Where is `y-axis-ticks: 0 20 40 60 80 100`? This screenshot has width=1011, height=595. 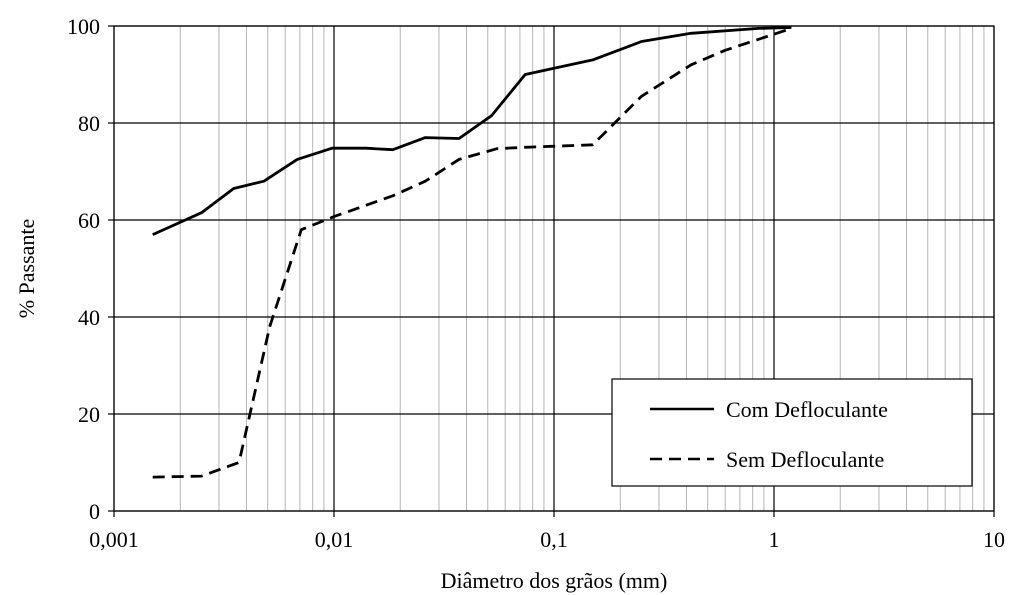
y-axis-ticks: 0 20 40 60 80 100 is located at coordinates (90, 269).